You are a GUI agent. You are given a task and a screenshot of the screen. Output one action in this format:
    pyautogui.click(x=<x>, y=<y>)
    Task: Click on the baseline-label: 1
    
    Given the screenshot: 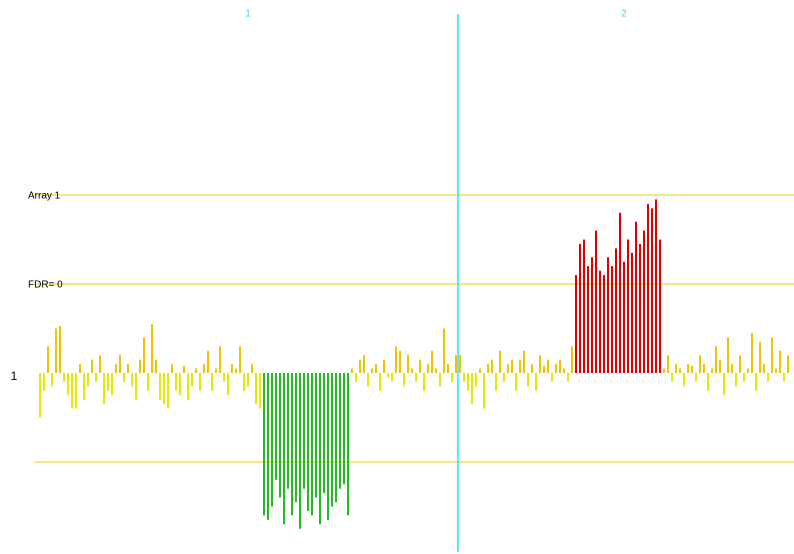 What is the action you would take?
    pyautogui.click(x=14, y=376)
    